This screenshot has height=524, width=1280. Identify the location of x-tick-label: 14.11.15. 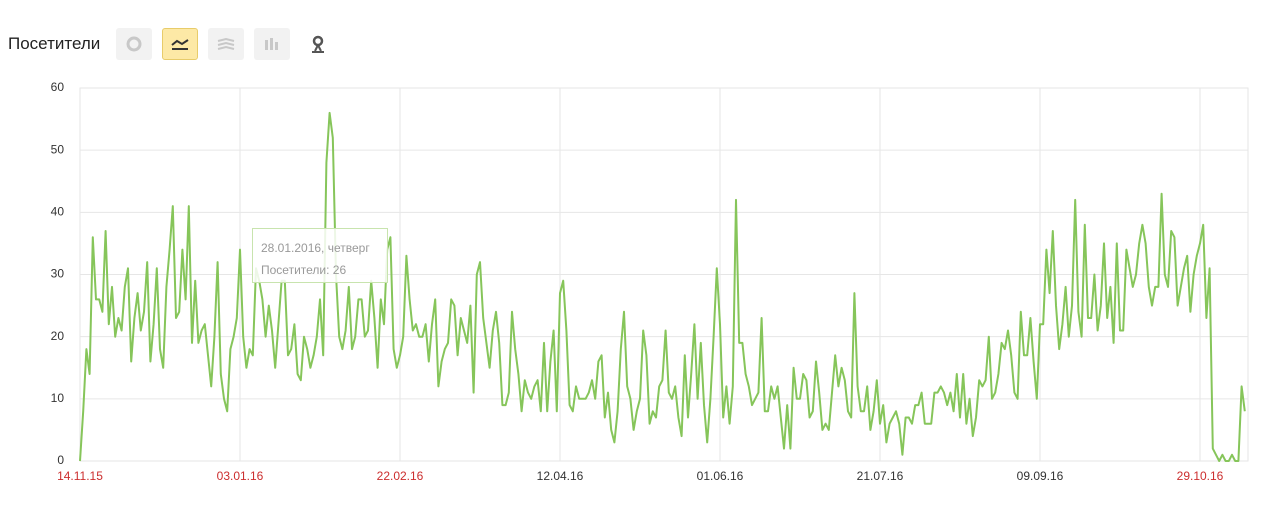
(80, 476).